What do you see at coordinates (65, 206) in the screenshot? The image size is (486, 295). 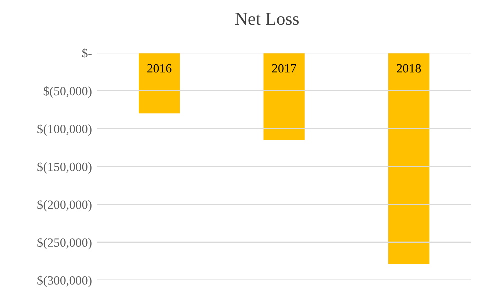 I see `y-tick-label: $(200,000)` at bounding box center [65, 206].